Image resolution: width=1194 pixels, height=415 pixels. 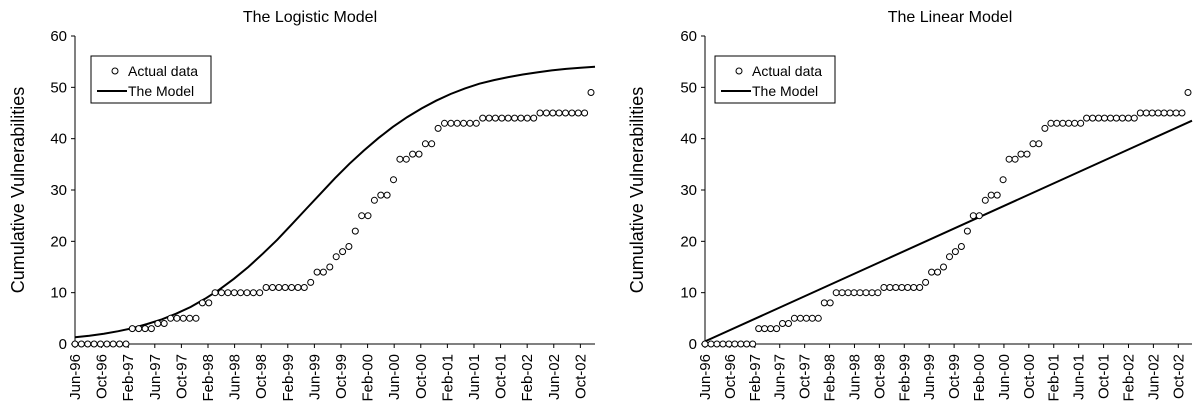 What do you see at coordinates (115, 71) in the screenshot?
I see `legend-marker-actual` at bounding box center [115, 71].